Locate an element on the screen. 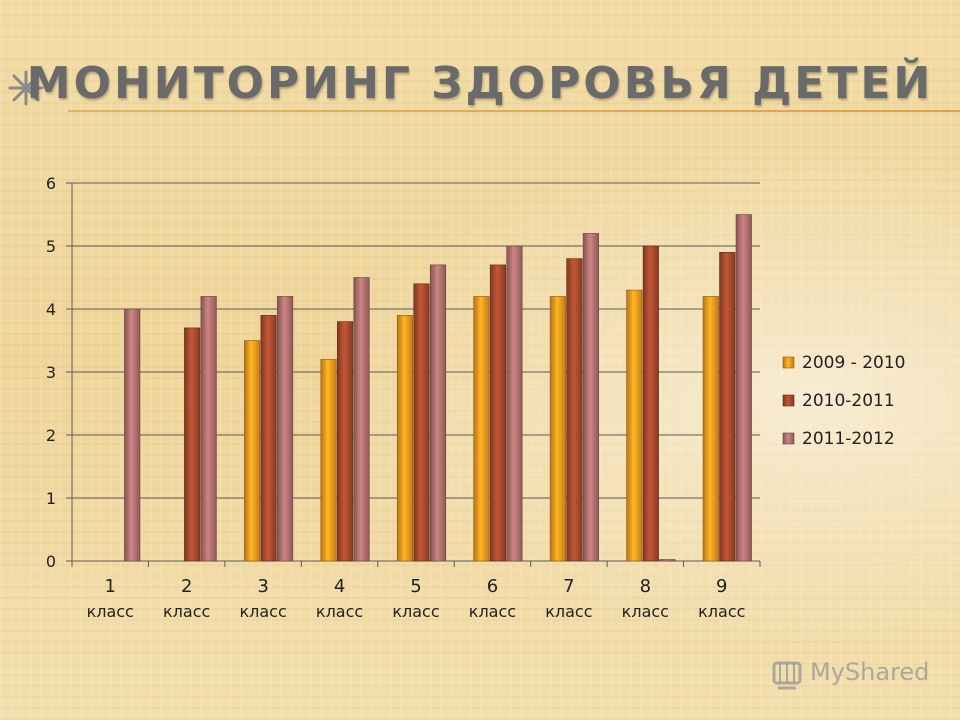 The image size is (960, 720). myshared-logo-icon is located at coordinates (787, 675).